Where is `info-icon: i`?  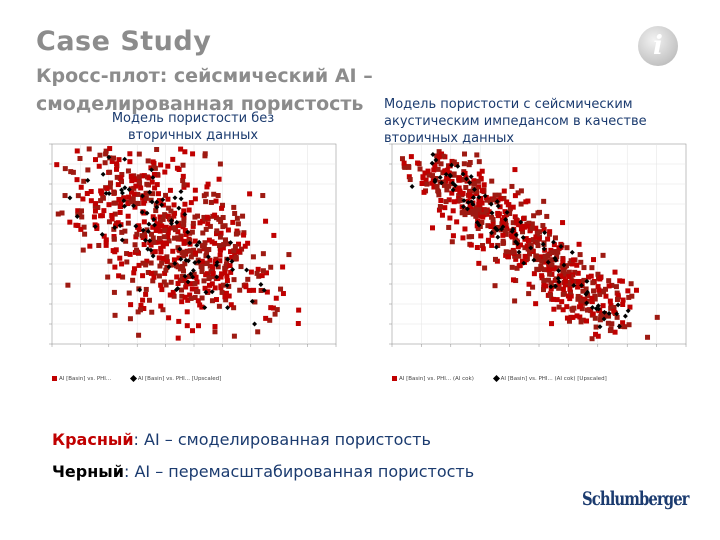
info-icon: i is located at coordinates (658, 46).